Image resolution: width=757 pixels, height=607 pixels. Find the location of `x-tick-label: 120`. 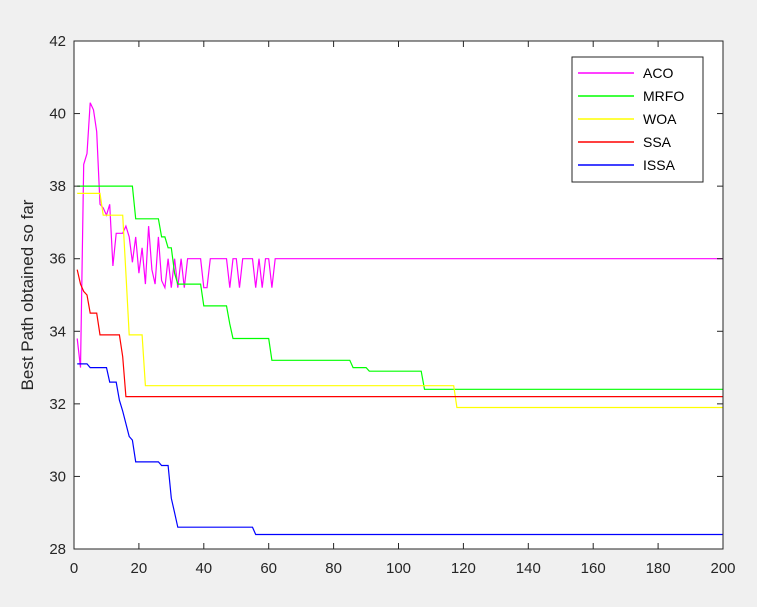

x-tick-label: 120 is located at coordinates (463, 568).